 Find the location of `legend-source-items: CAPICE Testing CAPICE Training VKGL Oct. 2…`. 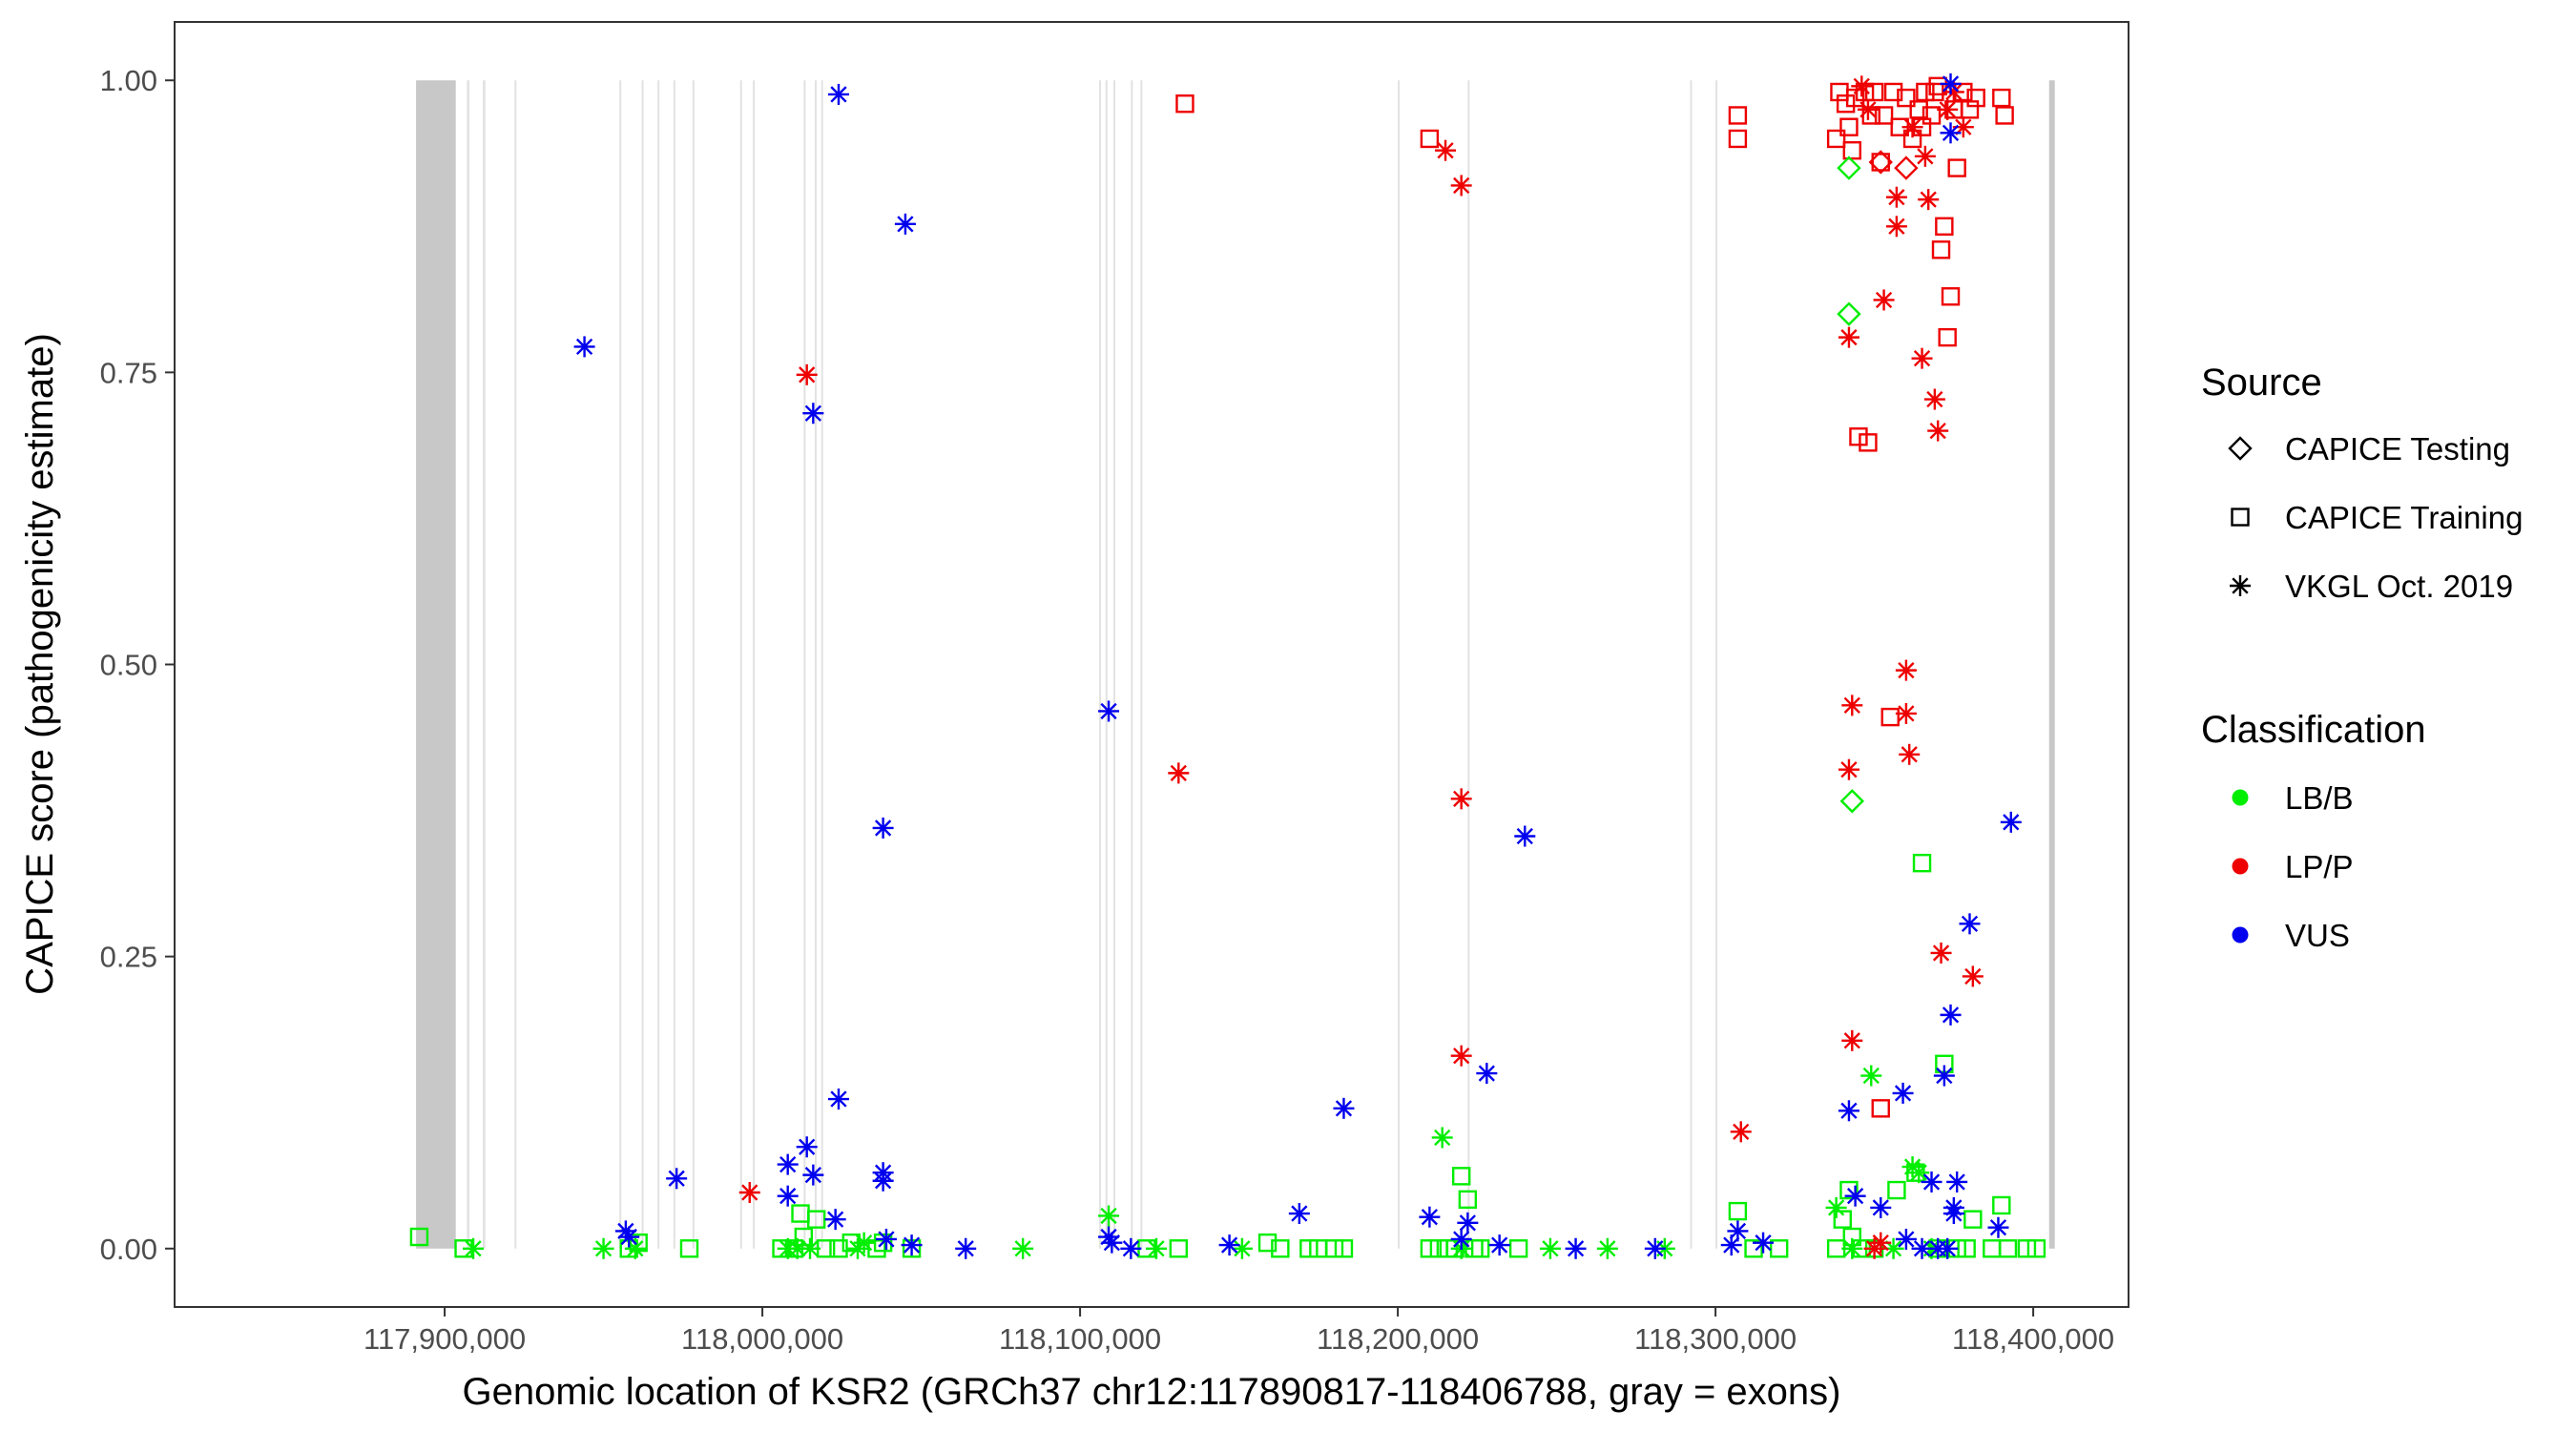

legend-source-items: CAPICE Testing CAPICE Training VKGL Oct. 2… is located at coordinates (2375, 517).